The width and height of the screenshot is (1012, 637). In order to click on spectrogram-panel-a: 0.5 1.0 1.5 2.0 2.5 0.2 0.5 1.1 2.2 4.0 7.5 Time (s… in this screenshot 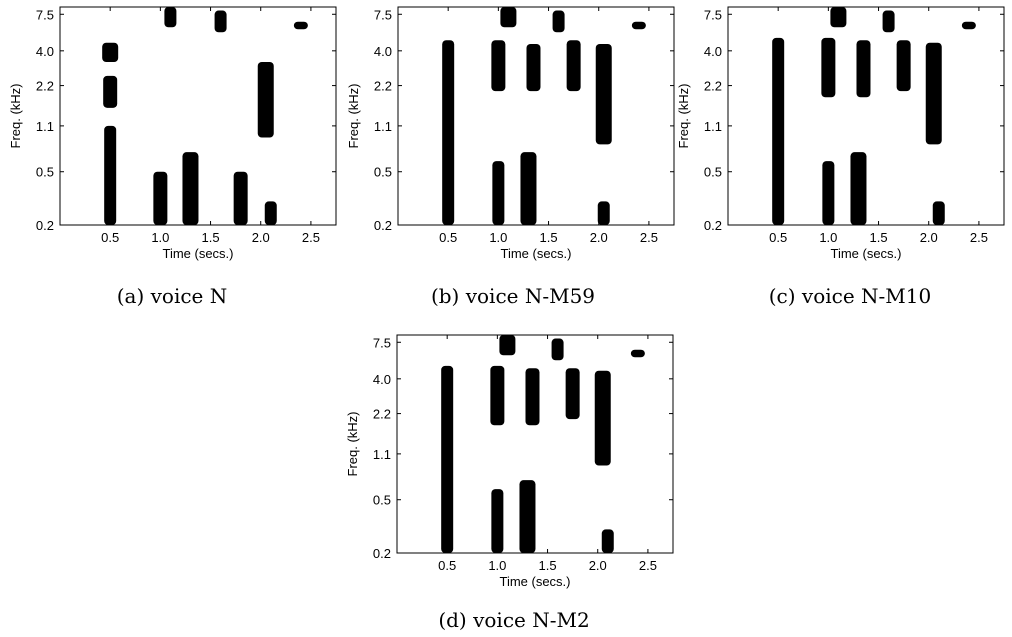, I will do `click(170, 135)`.